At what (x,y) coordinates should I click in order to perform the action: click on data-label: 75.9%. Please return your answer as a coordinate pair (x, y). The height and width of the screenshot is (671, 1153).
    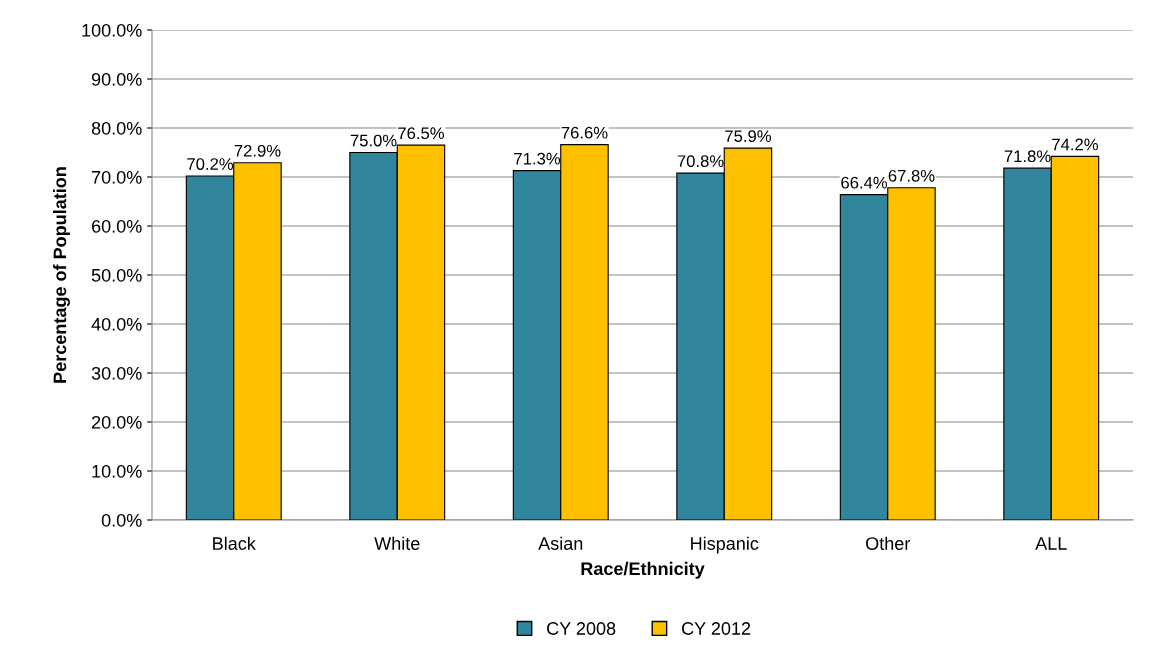
    Looking at the image, I should click on (748, 136).